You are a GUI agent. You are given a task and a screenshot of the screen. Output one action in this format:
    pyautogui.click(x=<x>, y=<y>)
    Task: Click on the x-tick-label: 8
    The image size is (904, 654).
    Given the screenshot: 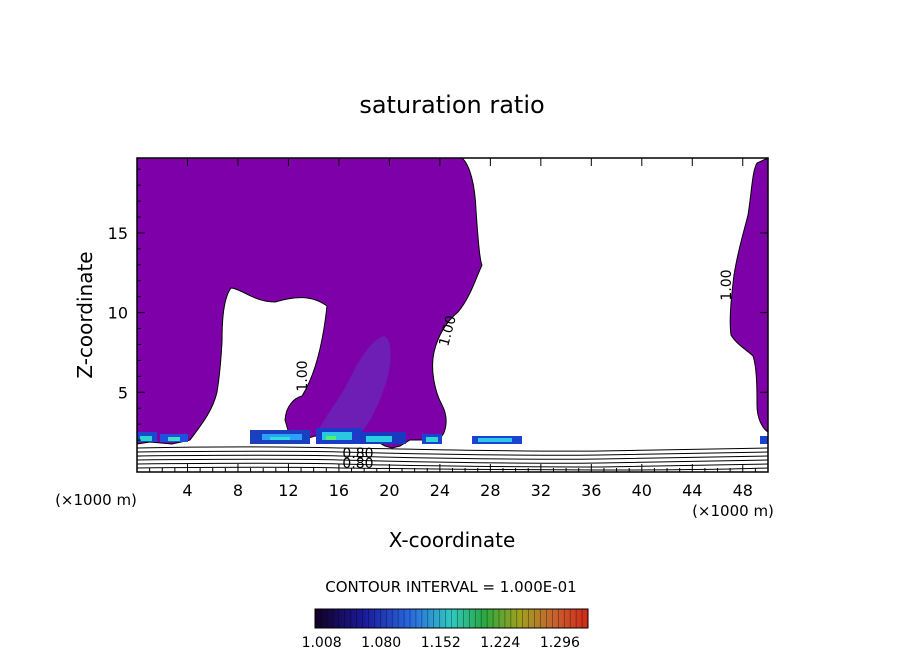 What is the action you would take?
    pyautogui.click(x=238, y=490)
    